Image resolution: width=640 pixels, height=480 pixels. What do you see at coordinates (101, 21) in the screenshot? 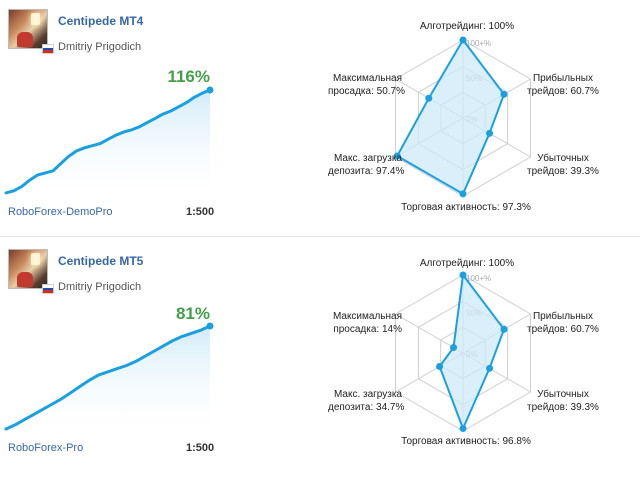
I see `signal-title: Centipede MT4` at bounding box center [101, 21].